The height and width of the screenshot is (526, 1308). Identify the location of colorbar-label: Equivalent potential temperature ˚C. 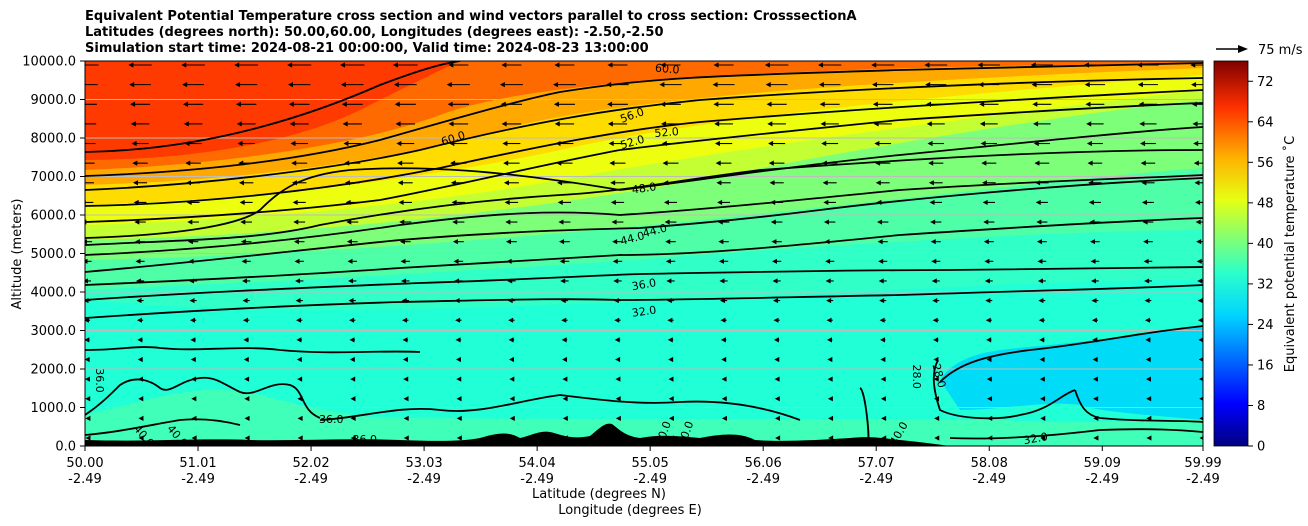
(1290, 254).